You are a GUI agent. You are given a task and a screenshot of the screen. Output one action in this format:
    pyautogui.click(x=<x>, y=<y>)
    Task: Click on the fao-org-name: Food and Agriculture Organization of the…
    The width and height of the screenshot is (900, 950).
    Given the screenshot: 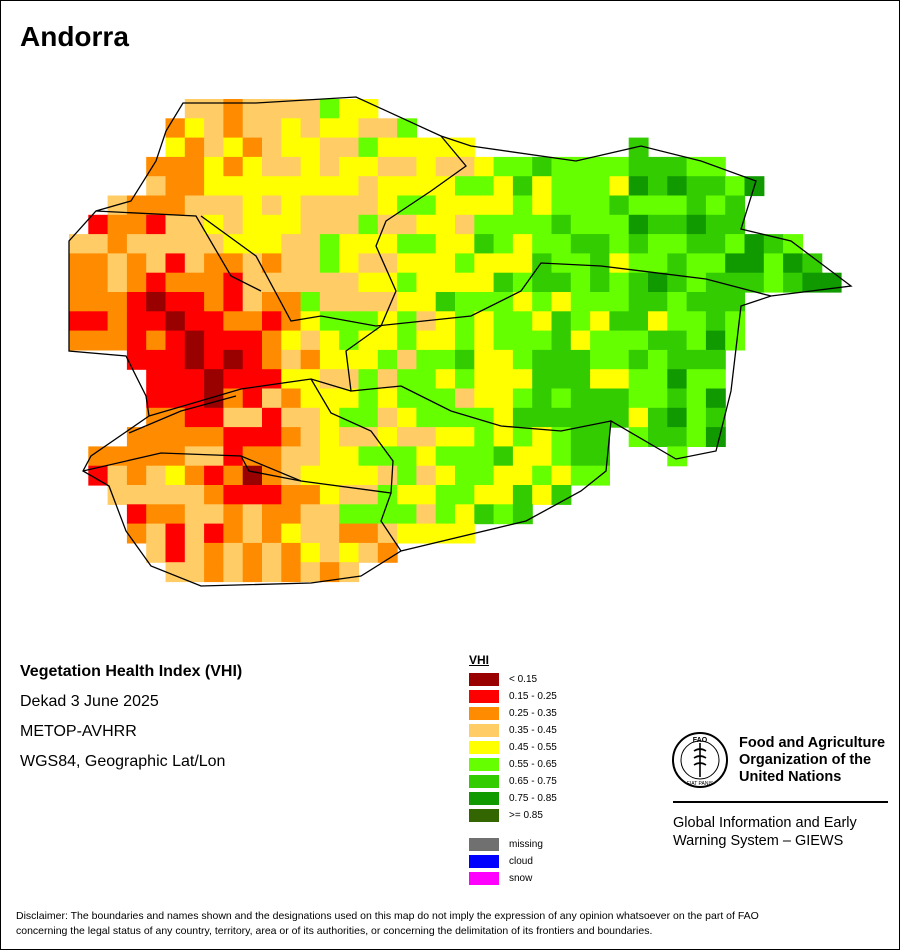 What is the action you would take?
    pyautogui.click(x=819, y=760)
    